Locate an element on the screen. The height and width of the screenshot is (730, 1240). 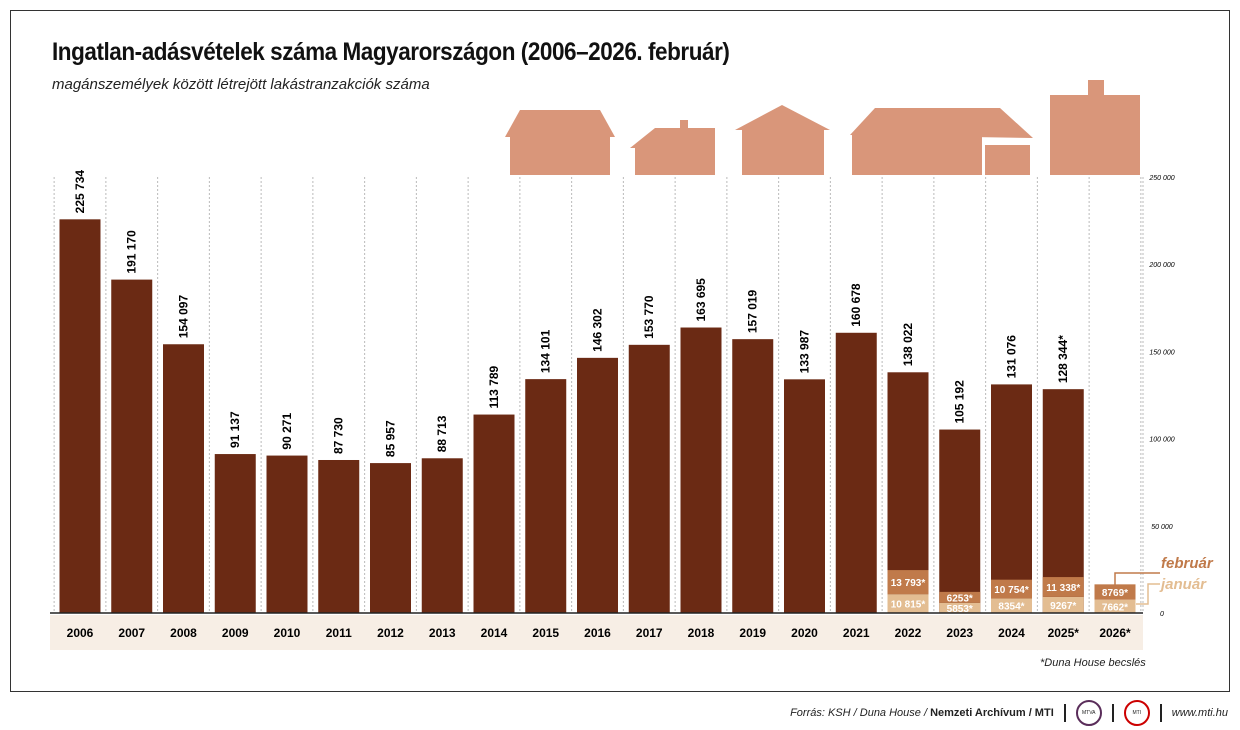
january-label: 7662* is located at coordinates (1115, 607).